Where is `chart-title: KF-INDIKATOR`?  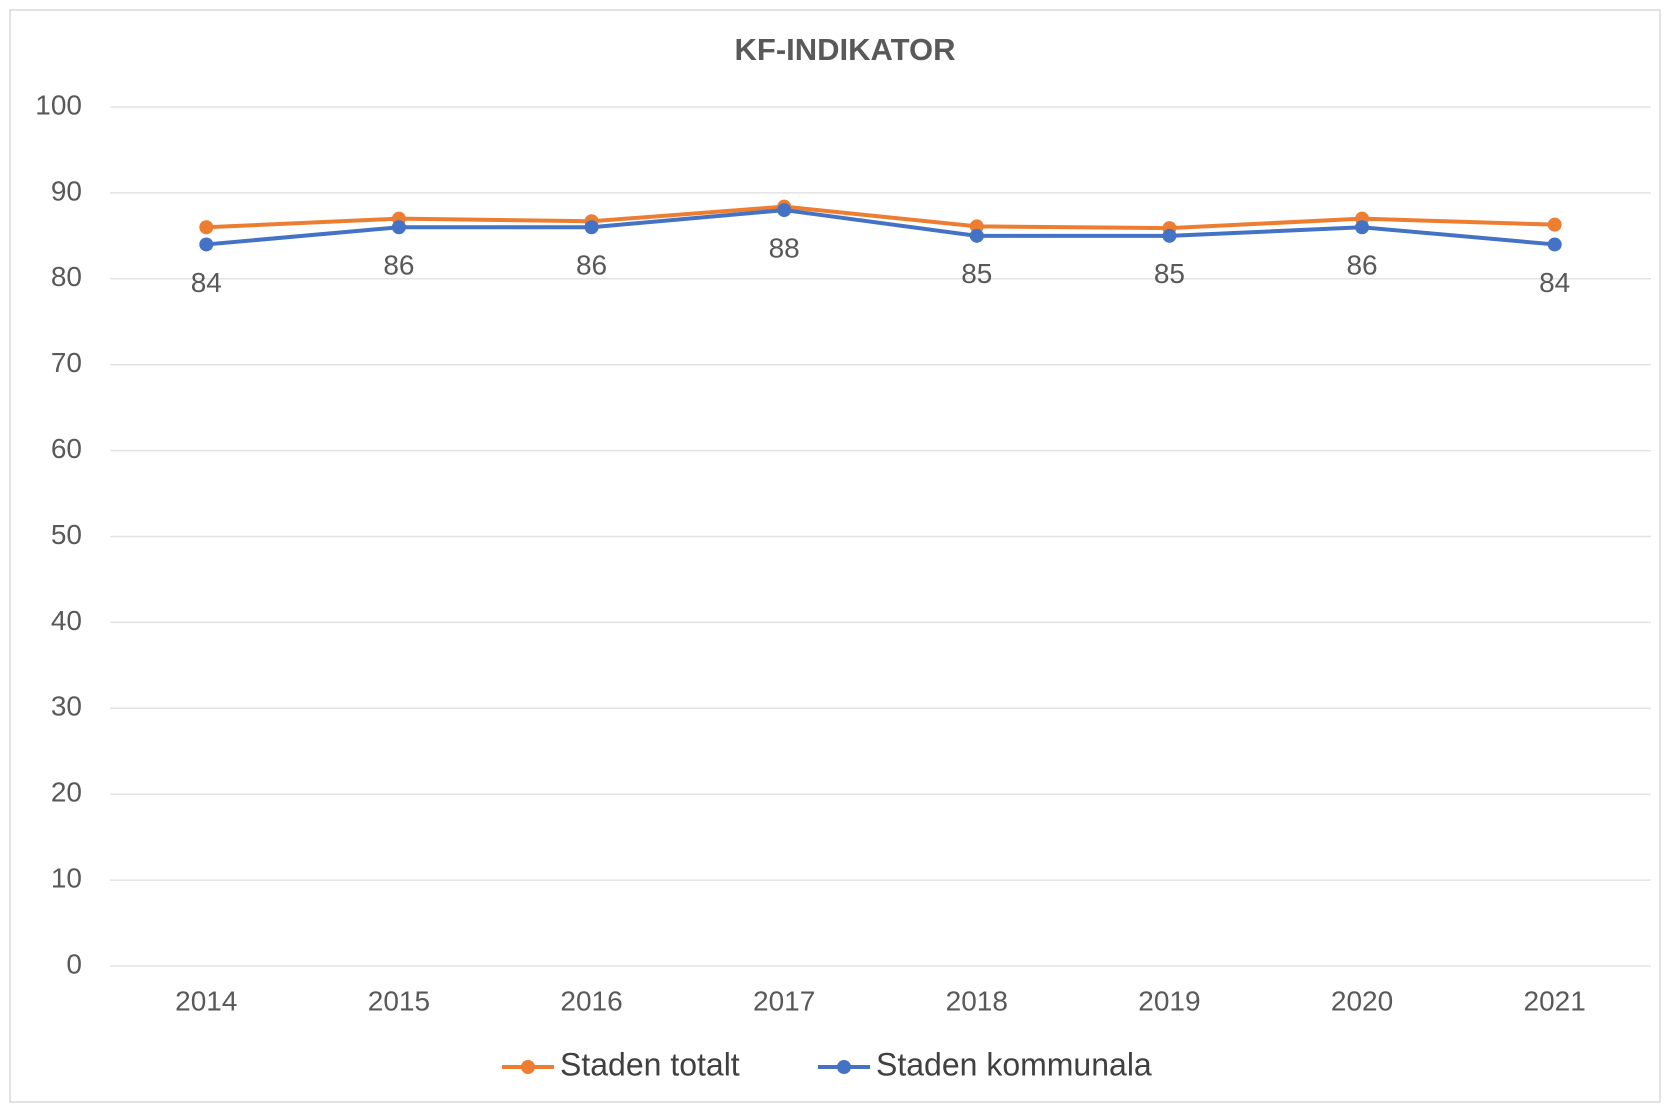
chart-title: KF-INDIKATOR is located at coordinates (845, 49).